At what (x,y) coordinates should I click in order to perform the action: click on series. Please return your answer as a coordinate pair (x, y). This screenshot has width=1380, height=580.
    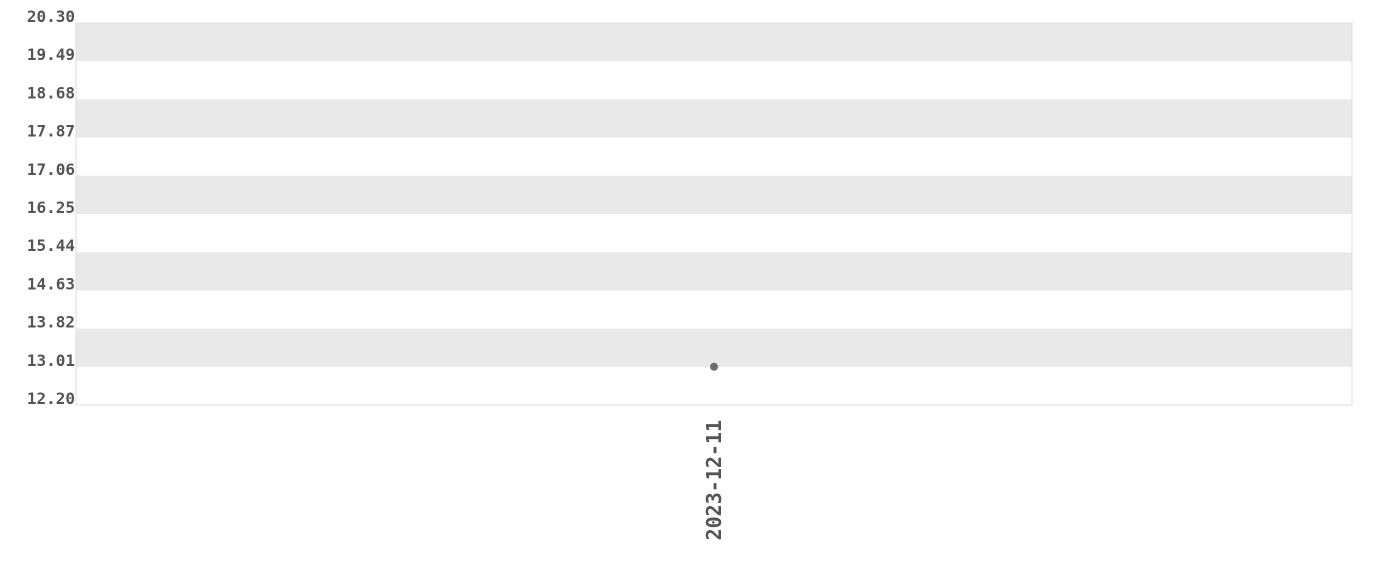
    Looking at the image, I should click on (714, 366).